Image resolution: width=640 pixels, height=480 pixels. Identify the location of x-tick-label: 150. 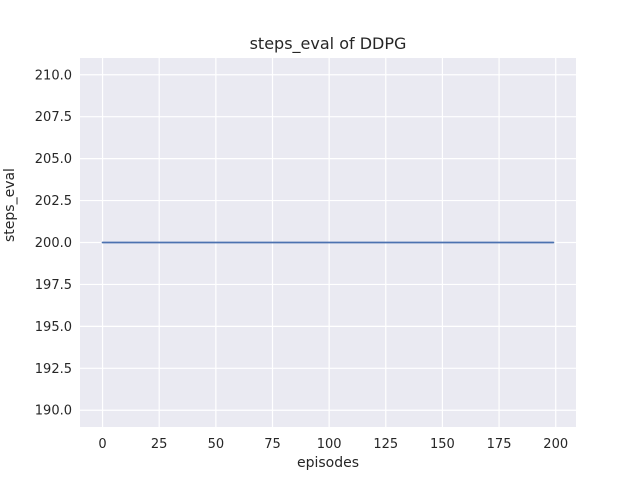
(442, 444).